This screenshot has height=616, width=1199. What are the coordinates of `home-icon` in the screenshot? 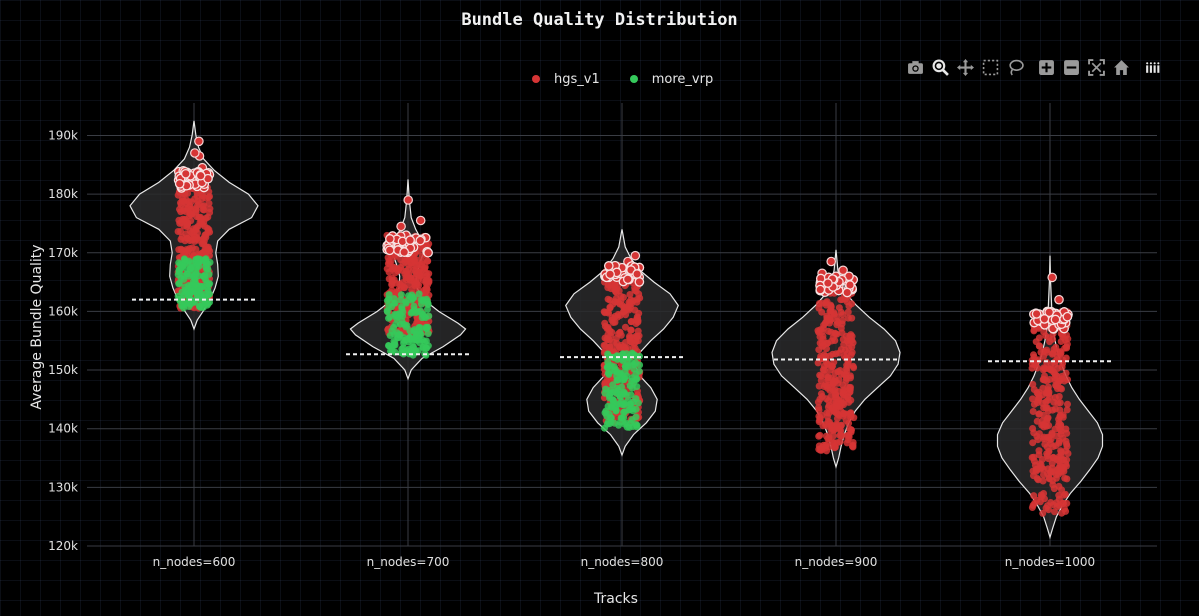 It's located at (1121, 67).